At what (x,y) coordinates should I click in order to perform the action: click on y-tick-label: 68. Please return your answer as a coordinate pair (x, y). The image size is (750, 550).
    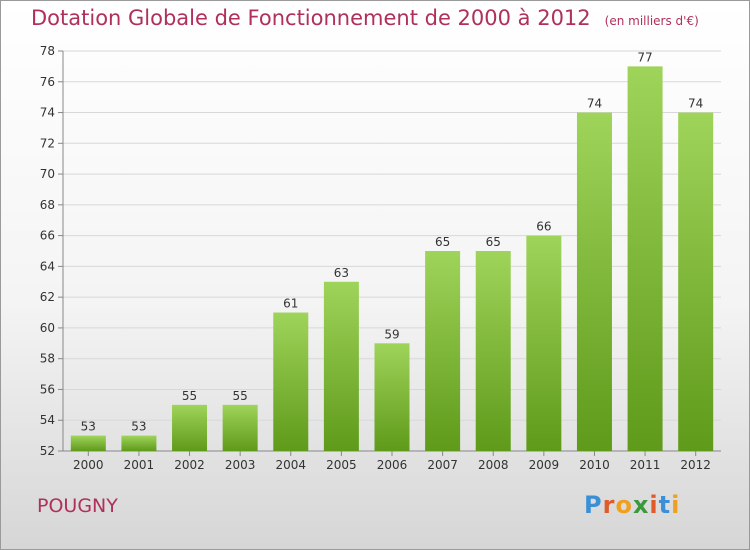
    Looking at the image, I should click on (47, 205).